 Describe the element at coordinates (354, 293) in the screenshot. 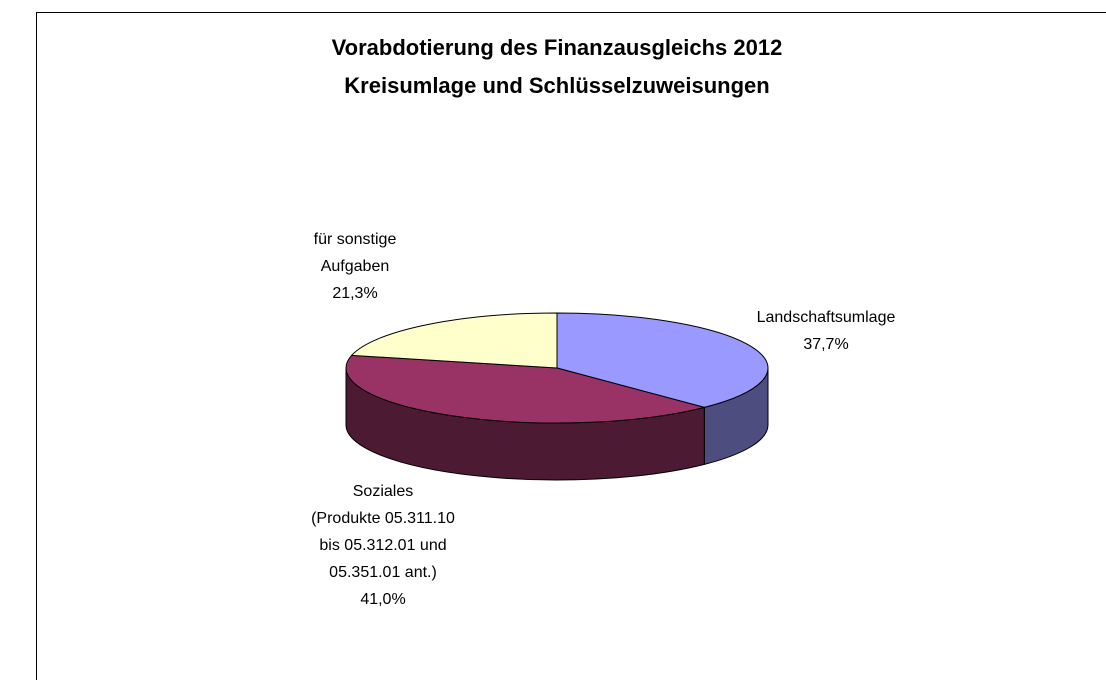

I see `value-label: 21,3%` at that location.